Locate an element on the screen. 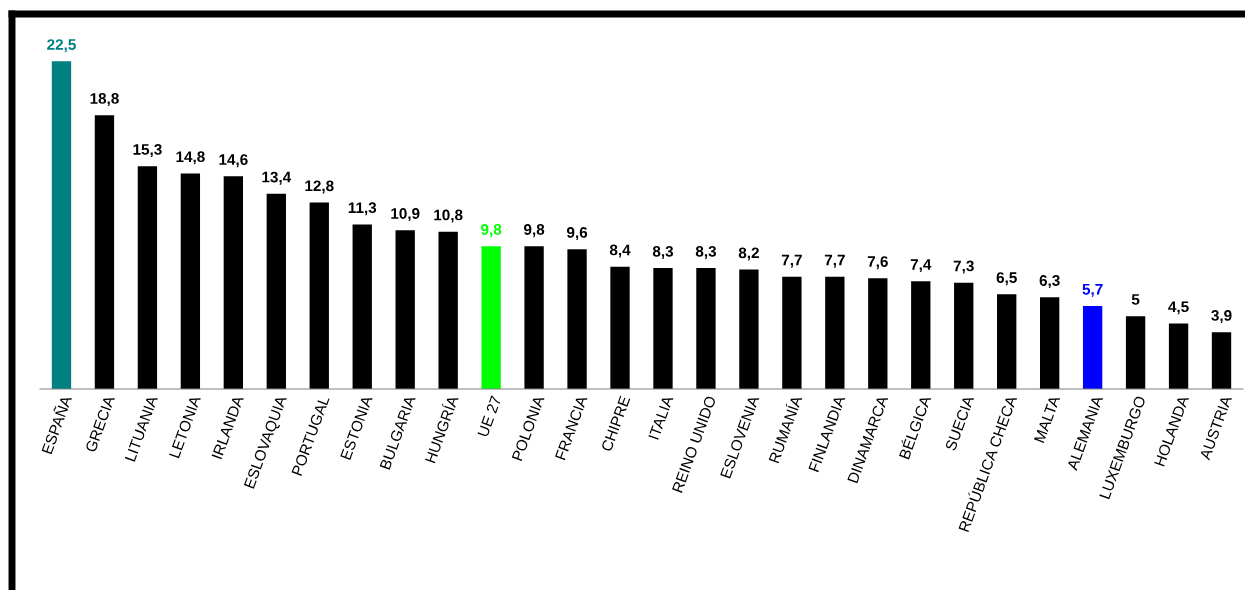 The image size is (1245, 590). data-label: 8,2 is located at coordinates (748, 254).